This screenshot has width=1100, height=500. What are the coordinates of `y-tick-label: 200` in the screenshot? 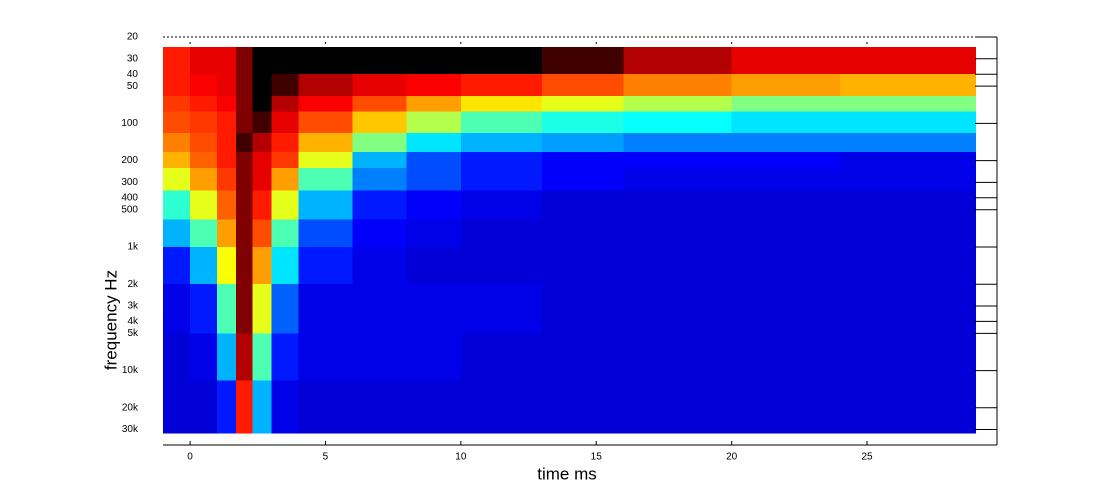 It's located at (129, 160).